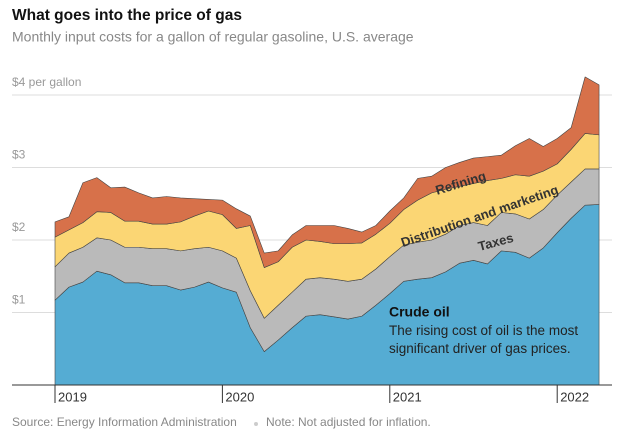 This screenshot has width=621, height=447. Describe the element at coordinates (72, 396) in the screenshot. I see `x-tick-label: 2019` at that location.